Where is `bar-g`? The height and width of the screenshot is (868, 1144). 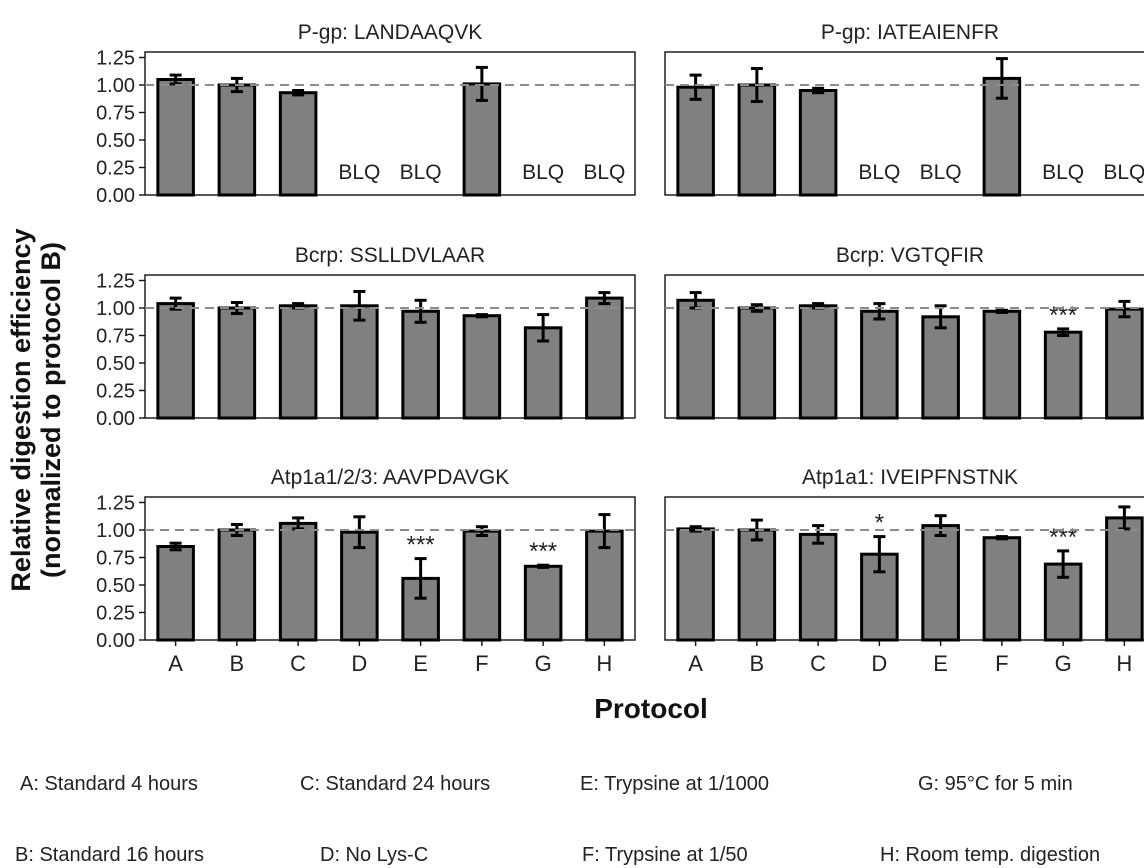 bar-g is located at coordinates (543, 373).